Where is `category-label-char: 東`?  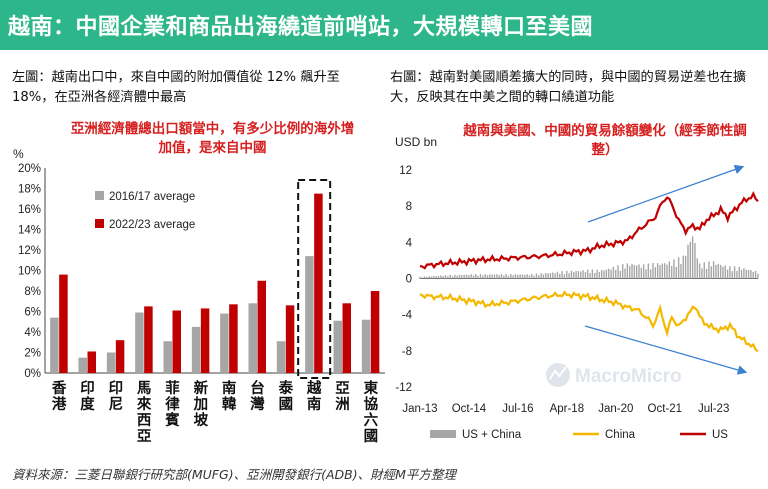
category-label-char: 東 is located at coordinates (371, 388).